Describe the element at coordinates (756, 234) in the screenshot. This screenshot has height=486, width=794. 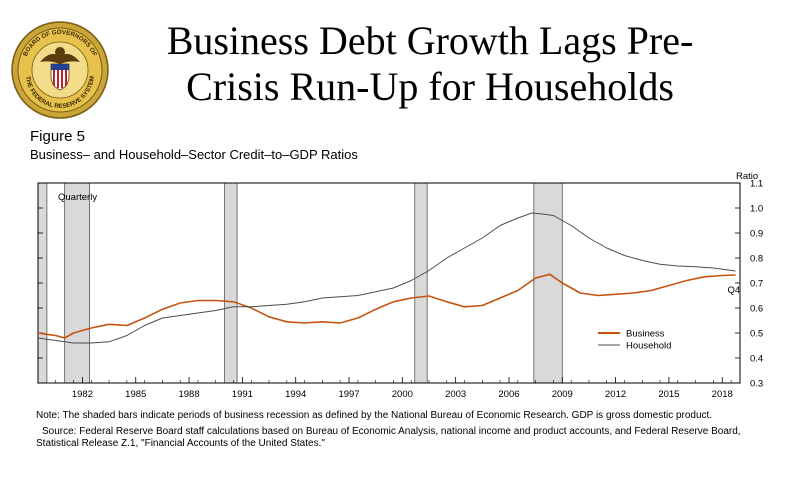
I see `y-tick-label-6: 0.9` at that location.